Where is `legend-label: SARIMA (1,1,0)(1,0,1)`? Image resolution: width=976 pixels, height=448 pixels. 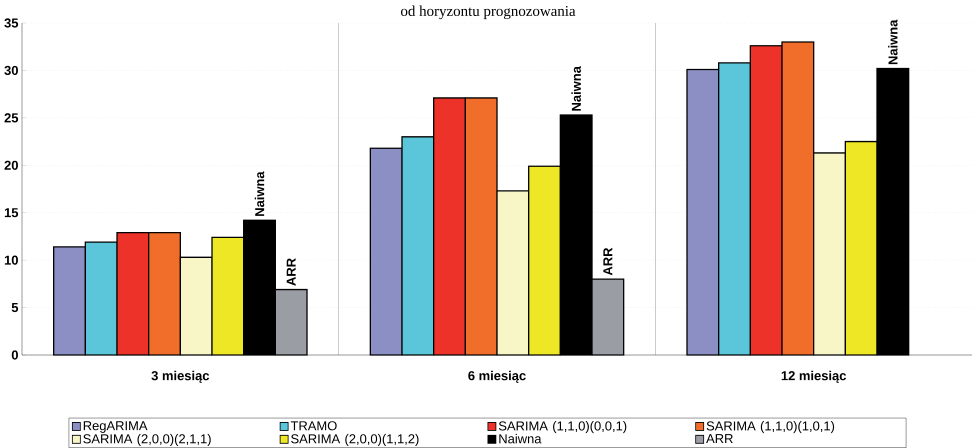 legend-label: SARIMA (1,1,0)(1,0,1) is located at coordinates (770, 427).